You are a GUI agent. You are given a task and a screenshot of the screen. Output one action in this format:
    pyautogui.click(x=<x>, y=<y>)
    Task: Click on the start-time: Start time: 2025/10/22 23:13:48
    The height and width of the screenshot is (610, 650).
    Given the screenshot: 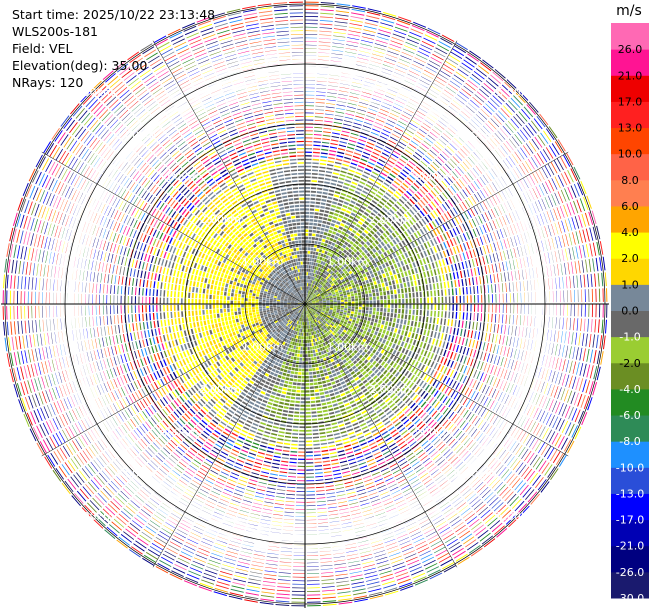 What is the action you would take?
    pyautogui.click(x=114, y=14)
    